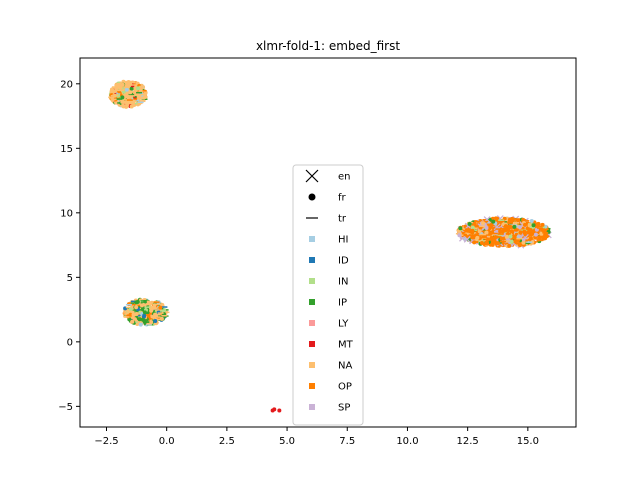  Describe the element at coordinates (342, 198) in the screenshot. I see `legend-label: fr` at that location.